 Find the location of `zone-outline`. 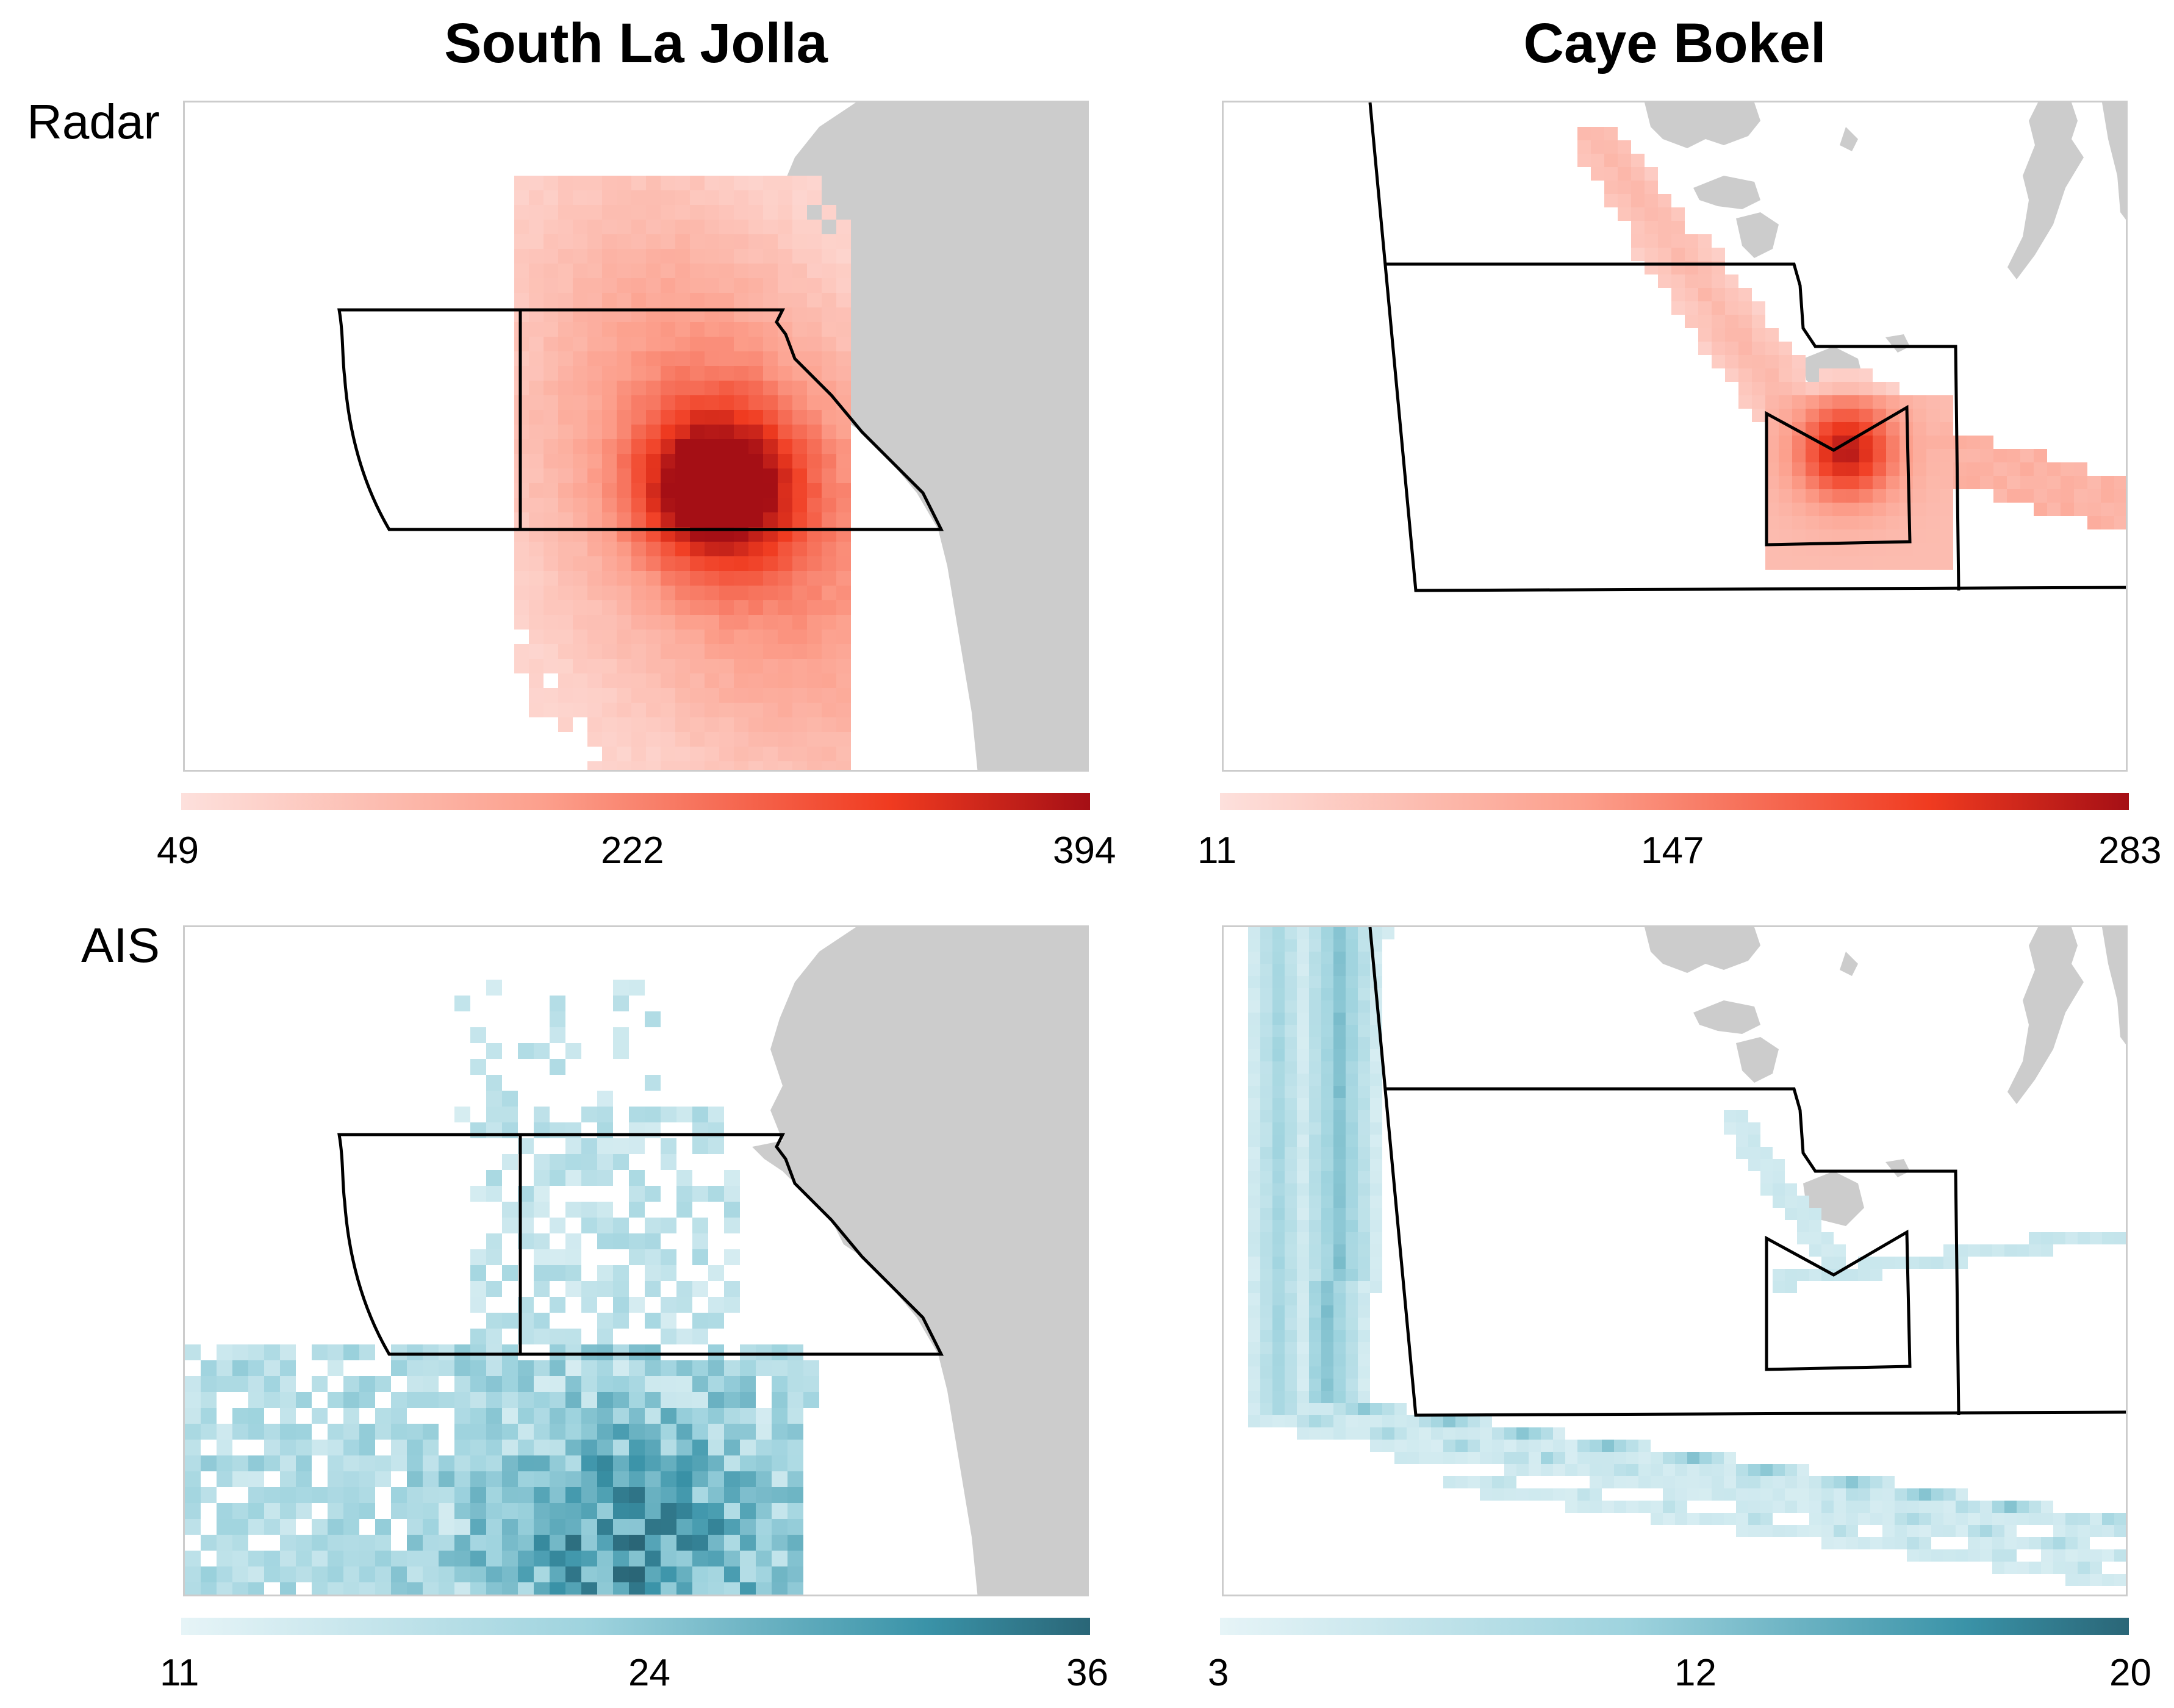

zone-outline is located at coordinates (640, 1244).